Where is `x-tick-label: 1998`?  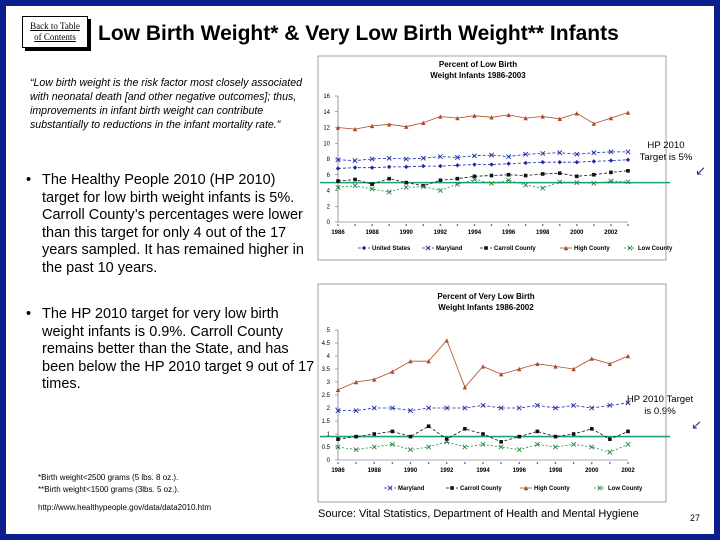 x-tick-label: 1998 is located at coordinates (556, 471).